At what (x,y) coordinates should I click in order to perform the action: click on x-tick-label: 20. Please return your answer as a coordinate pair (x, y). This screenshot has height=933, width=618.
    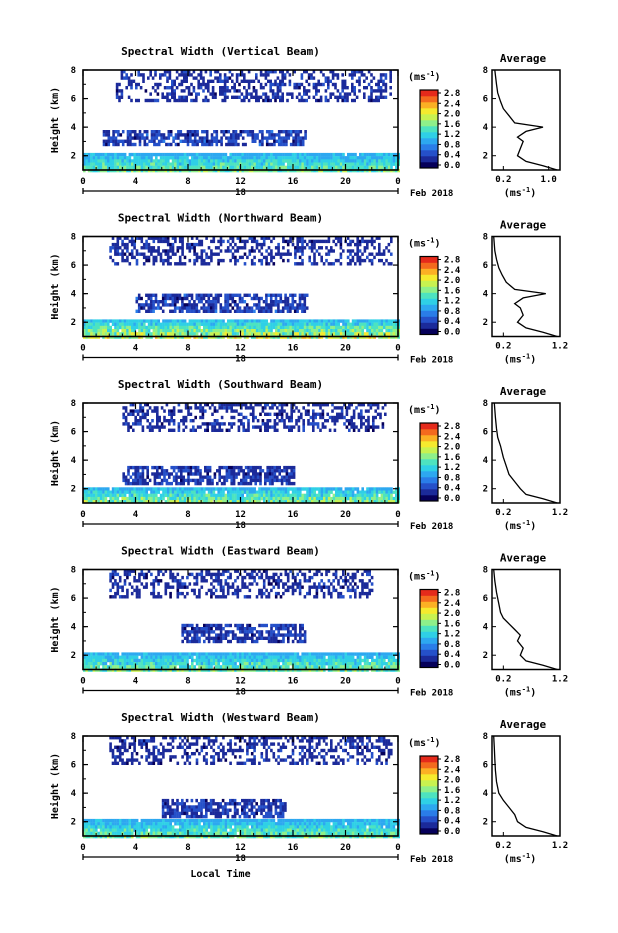
    Looking at the image, I should click on (345, 349).